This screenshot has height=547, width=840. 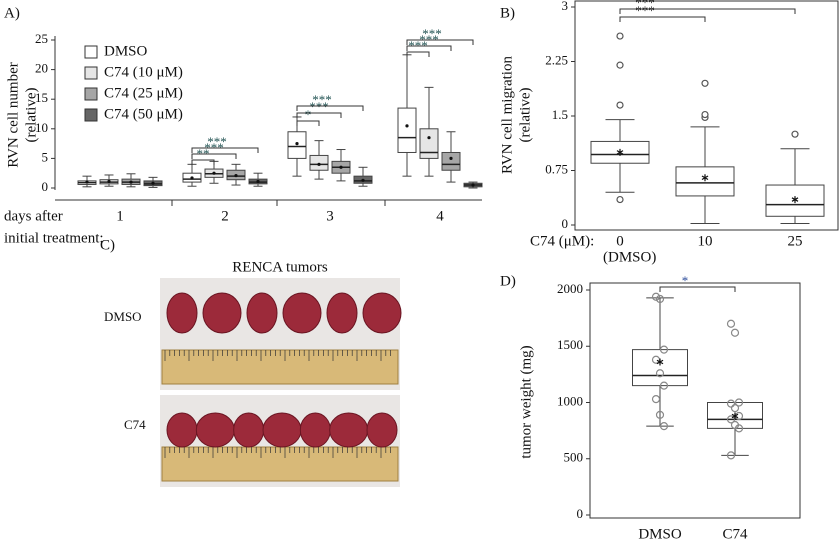 What do you see at coordinates (123, 316) in the screenshot?
I see `row-label: DMSO` at bounding box center [123, 316].